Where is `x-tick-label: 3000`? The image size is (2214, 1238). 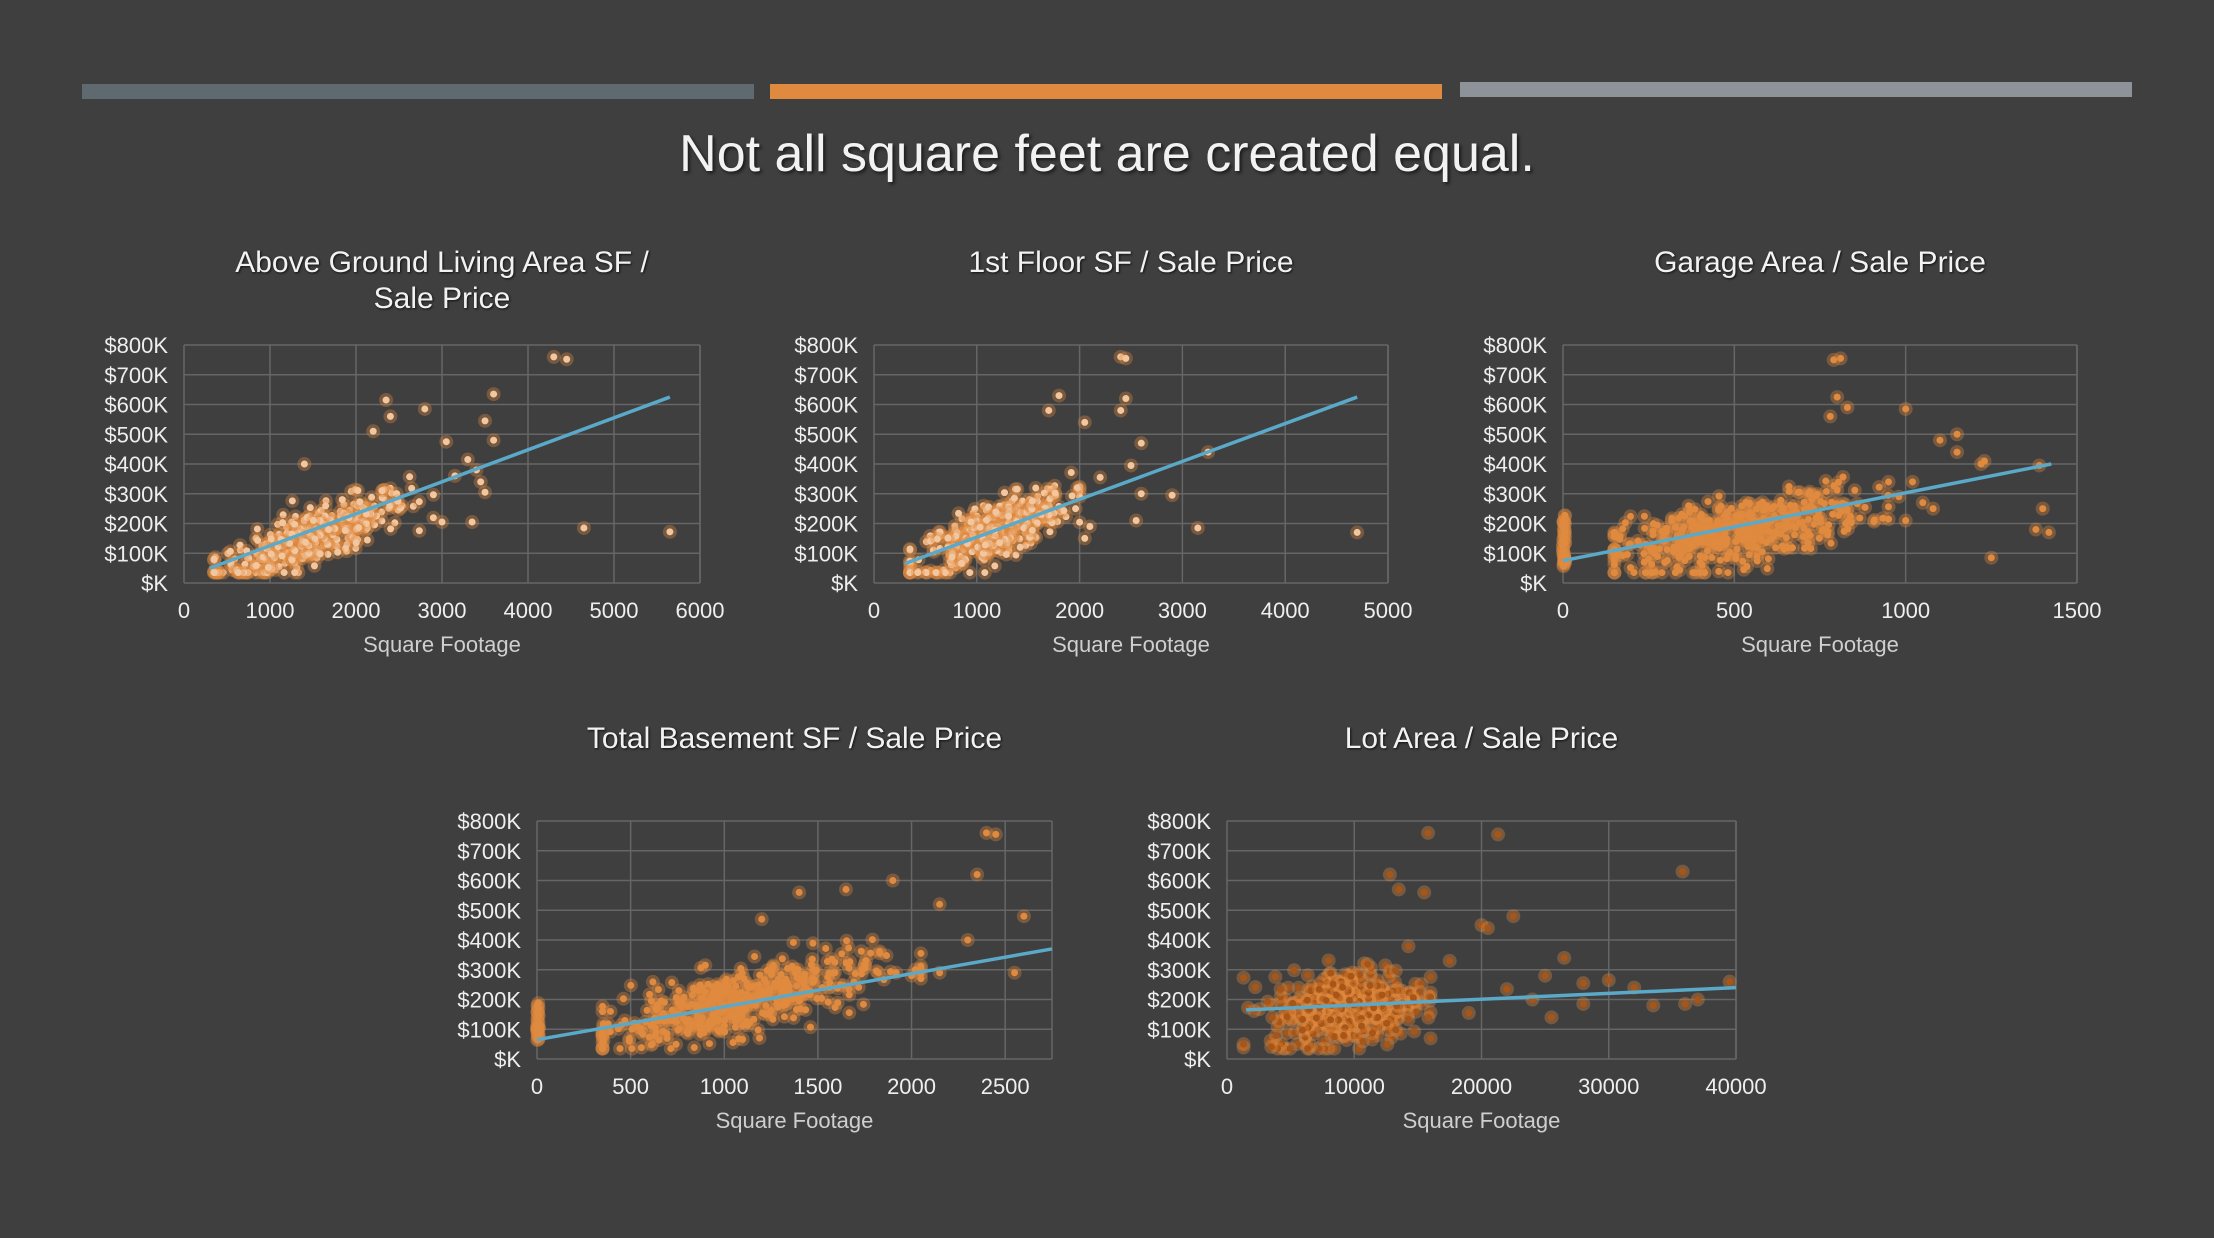 x-tick-label: 3000 is located at coordinates (442, 610).